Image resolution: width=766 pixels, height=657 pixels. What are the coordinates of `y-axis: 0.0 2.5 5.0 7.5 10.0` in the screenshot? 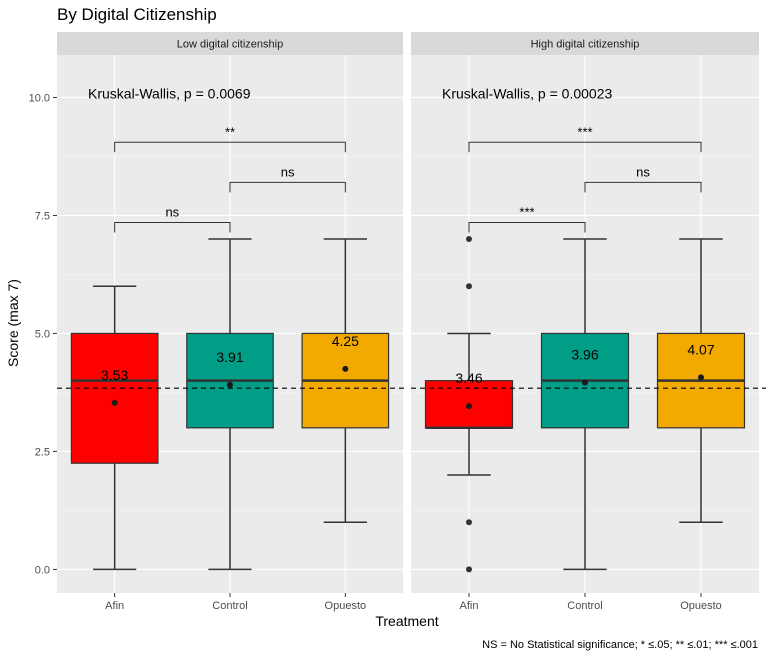 It's located at (43, 334).